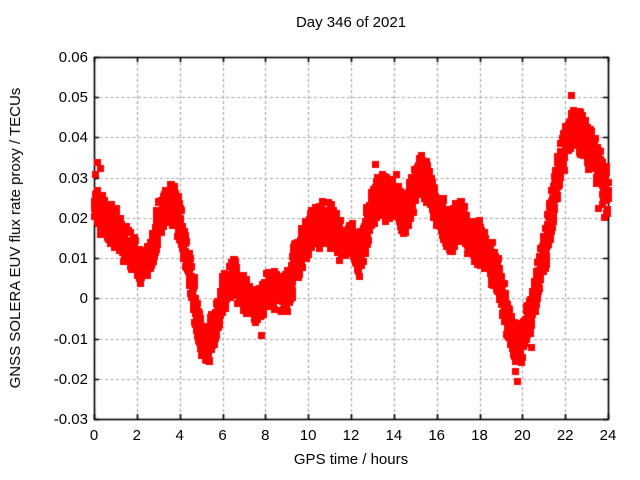 This screenshot has width=640, height=480. Describe the element at coordinates (565, 435) in the screenshot. I see `x-tick-label: 22` at that location.